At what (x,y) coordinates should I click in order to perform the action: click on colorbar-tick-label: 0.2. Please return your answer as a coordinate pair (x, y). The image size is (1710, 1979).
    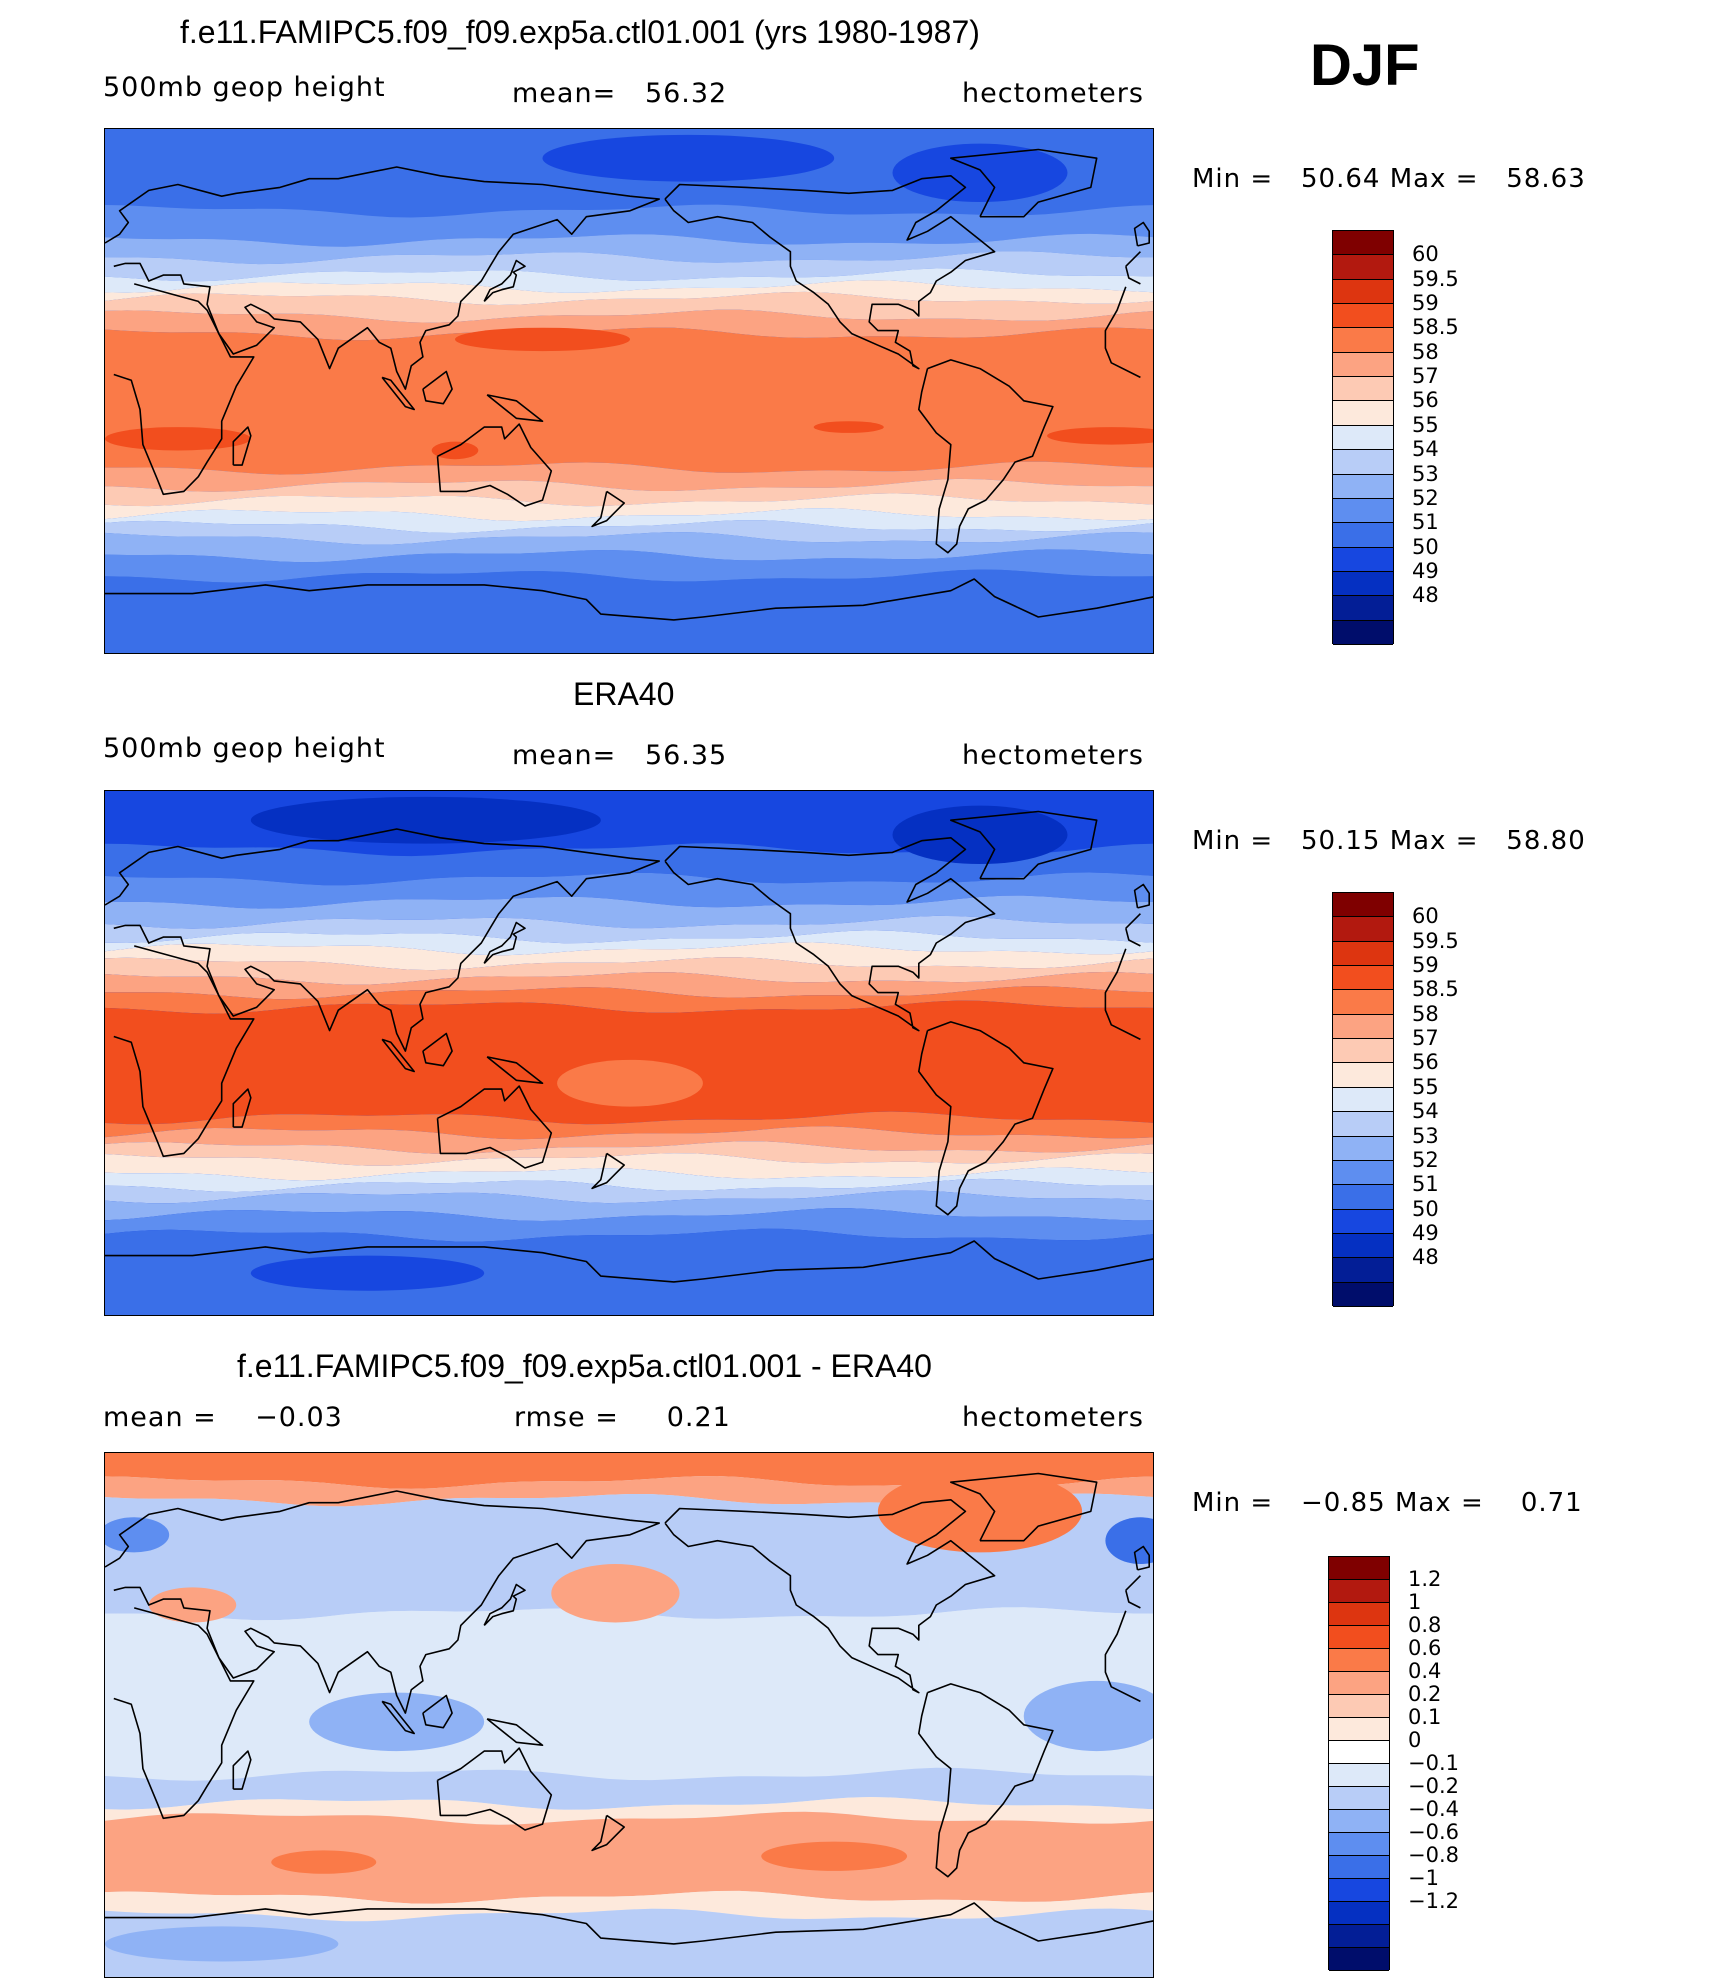
    Looking at the image, I should click on (1425, 1694).